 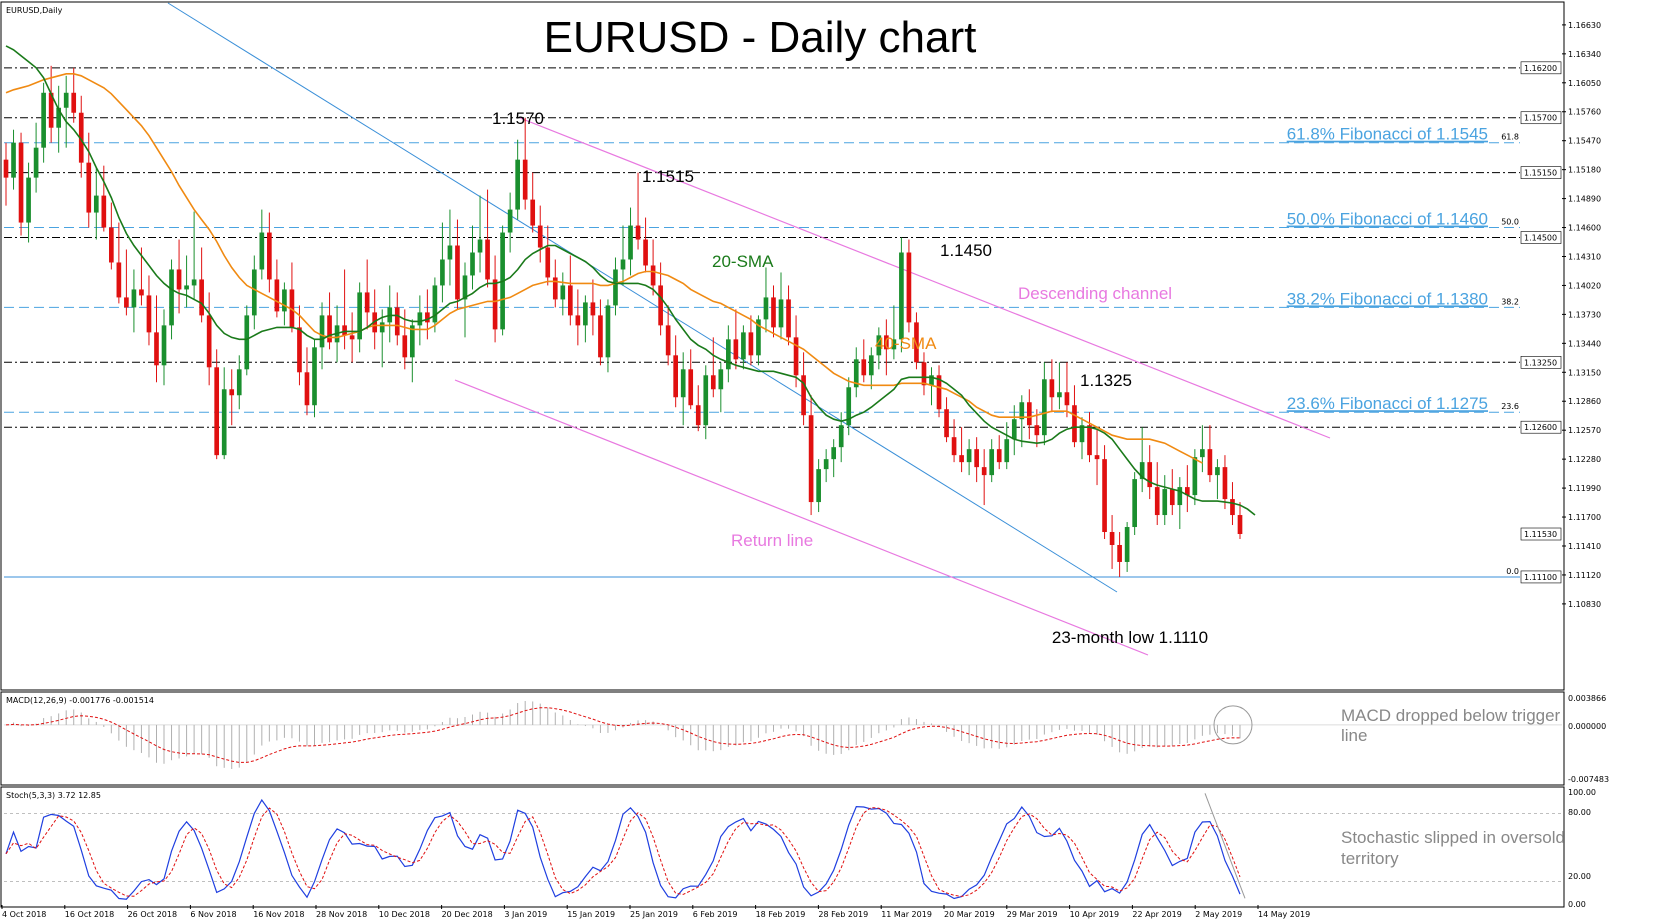 What do you see at coordinates (623, 735) in the screenshot?
I see `macd-signal-line` at bounding box center [623, 735].